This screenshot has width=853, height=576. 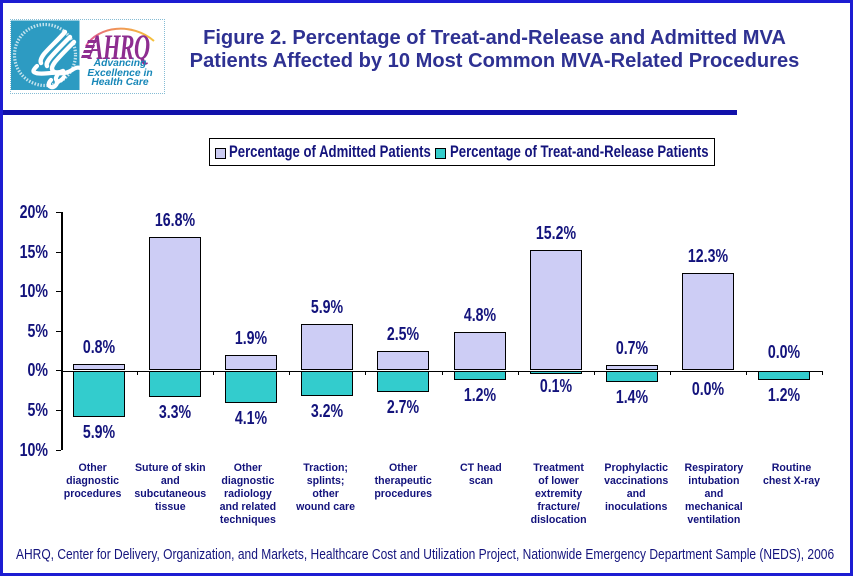 I want to click on svg-text: Advancing, so click(x=120, y=63).